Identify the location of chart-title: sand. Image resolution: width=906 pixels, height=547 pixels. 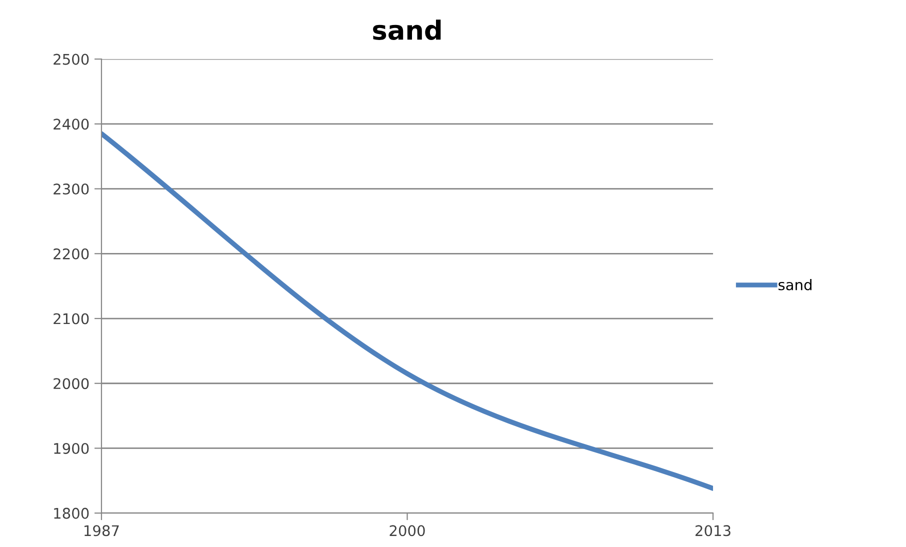
(407, 30).